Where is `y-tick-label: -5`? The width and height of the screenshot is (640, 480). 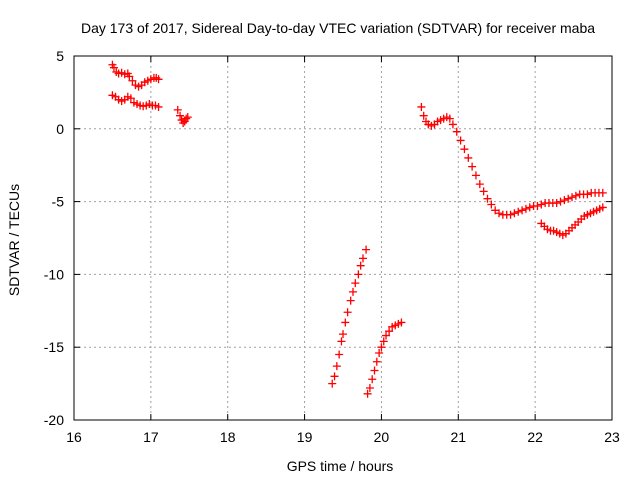
y-tick-label: -5 is located at coordinates (58, 202).